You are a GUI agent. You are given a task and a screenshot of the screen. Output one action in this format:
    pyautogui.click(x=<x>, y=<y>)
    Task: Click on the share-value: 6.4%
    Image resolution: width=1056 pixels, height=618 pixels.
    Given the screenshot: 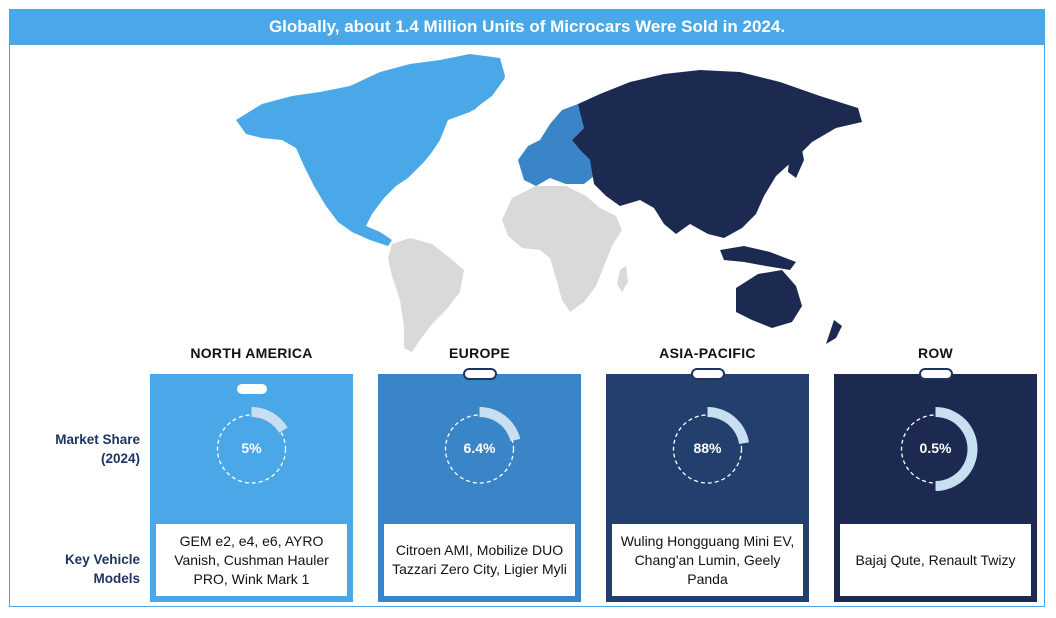 What is the action you would take?
    pyautogui.click(x=479, y=448)
    